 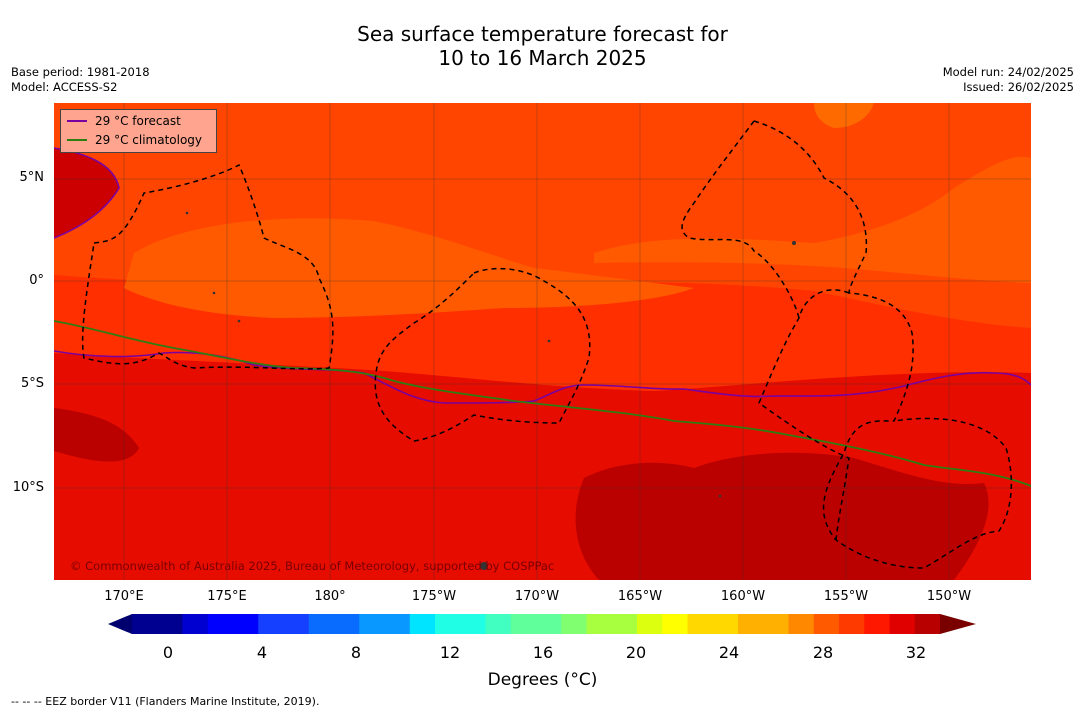 What do you see at coordinates (330, 596) in the screenshot?
I see `lon-label-180: 180°` at bounding box center [330, 596].